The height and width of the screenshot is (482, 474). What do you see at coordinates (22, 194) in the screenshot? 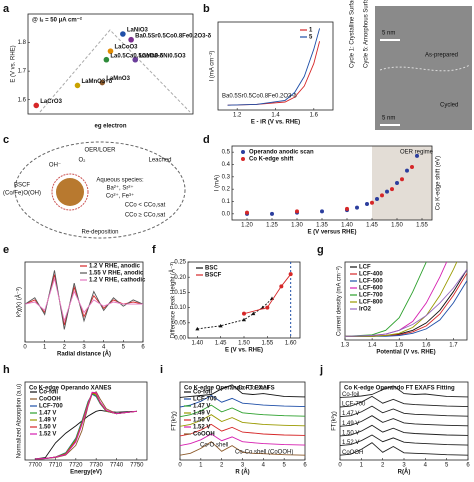
I see `diagram-text: (Co/Fe)O(OH)` at bounding box center [22, 194].